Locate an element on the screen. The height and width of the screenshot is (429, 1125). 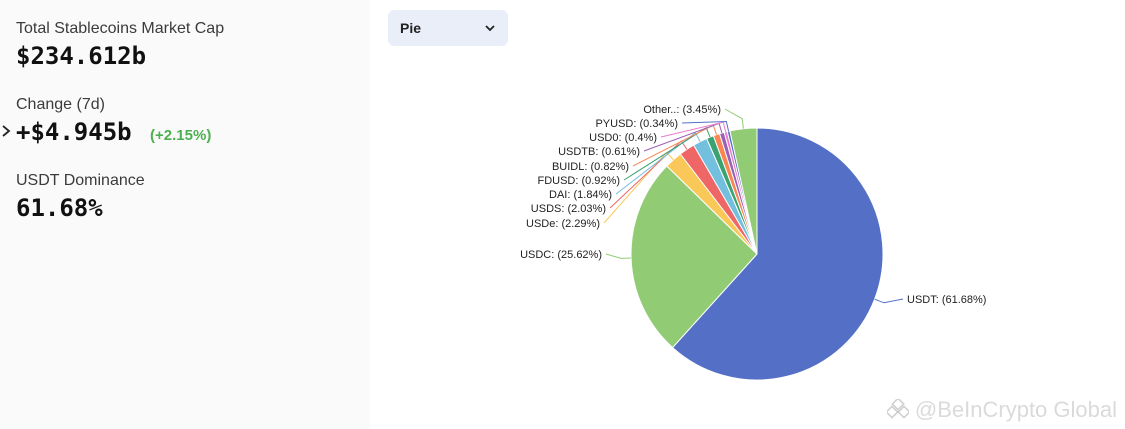
brand-logo-icon is located at coordinates (897, 409).